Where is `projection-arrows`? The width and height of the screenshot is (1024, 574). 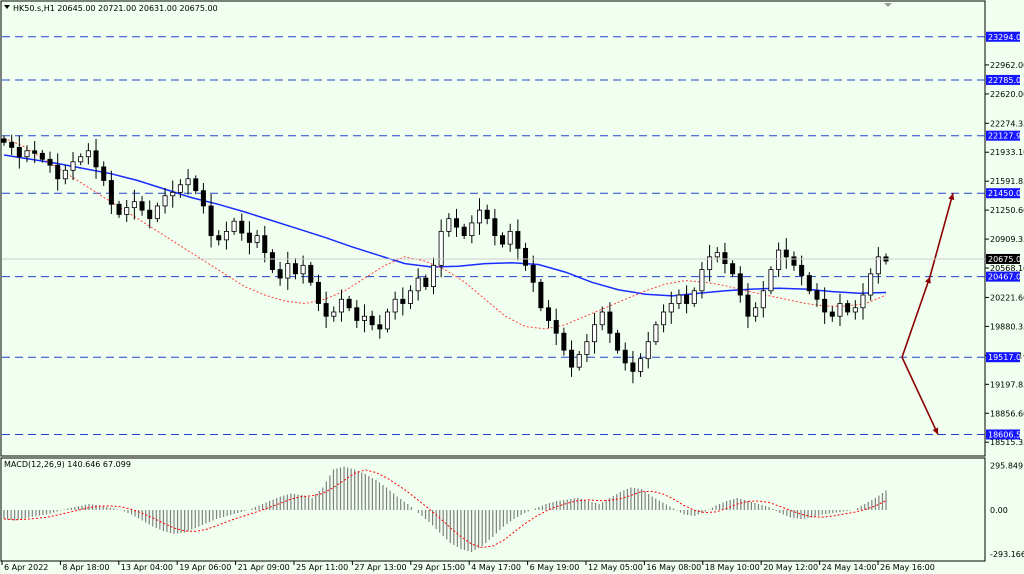 projection-arrows is located at coordinates (928, 313).